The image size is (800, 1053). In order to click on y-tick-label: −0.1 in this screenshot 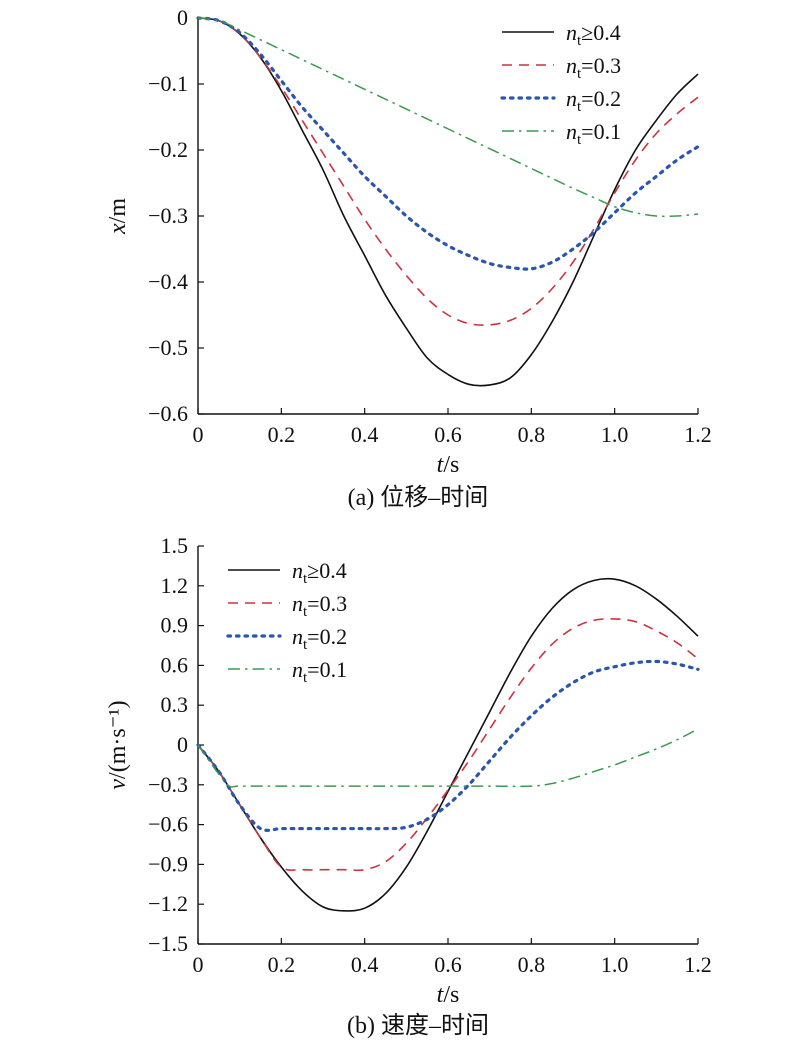, I will do `click(168, 83)`.